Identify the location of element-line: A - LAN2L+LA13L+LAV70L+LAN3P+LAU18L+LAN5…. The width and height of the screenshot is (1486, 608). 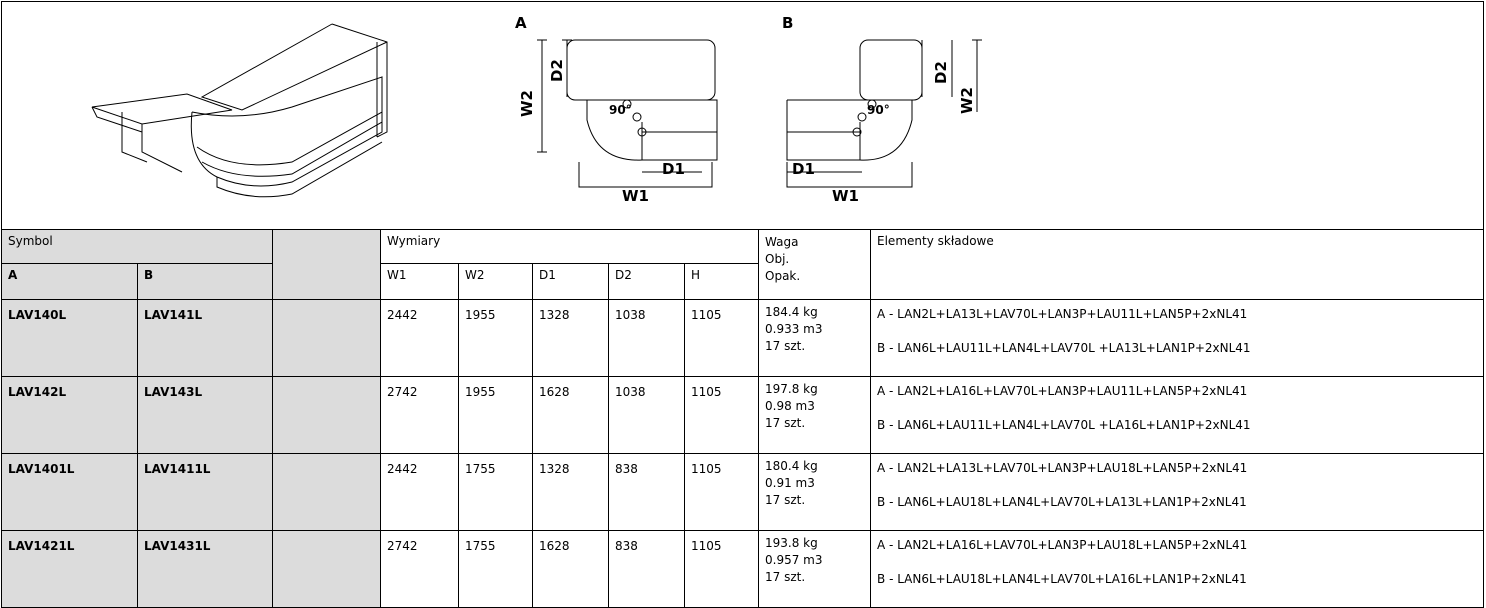
(1062, 468).